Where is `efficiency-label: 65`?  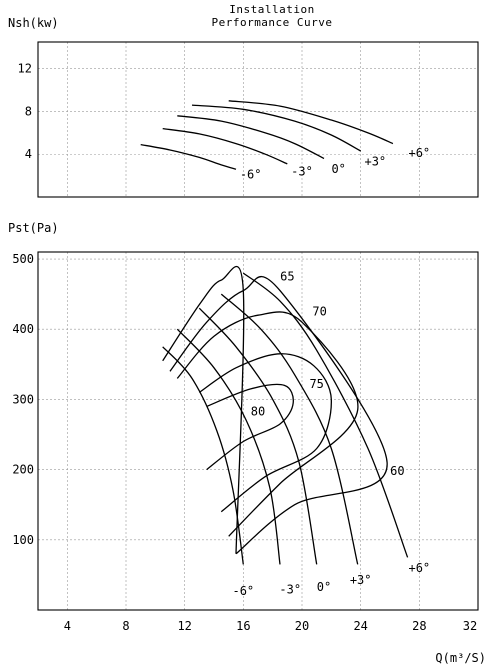 efficiency-label: 65 is located at coordinates (287, 277).